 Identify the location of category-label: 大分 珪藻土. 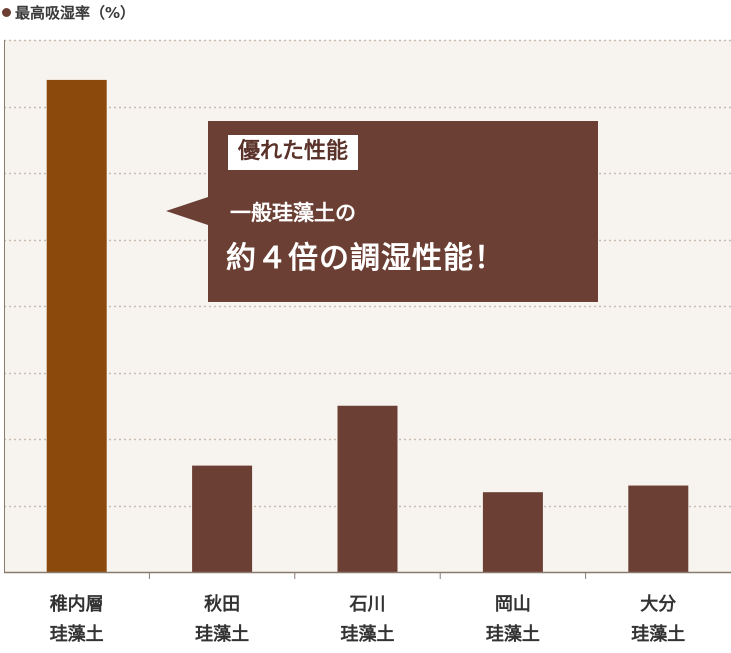
(658, 620).